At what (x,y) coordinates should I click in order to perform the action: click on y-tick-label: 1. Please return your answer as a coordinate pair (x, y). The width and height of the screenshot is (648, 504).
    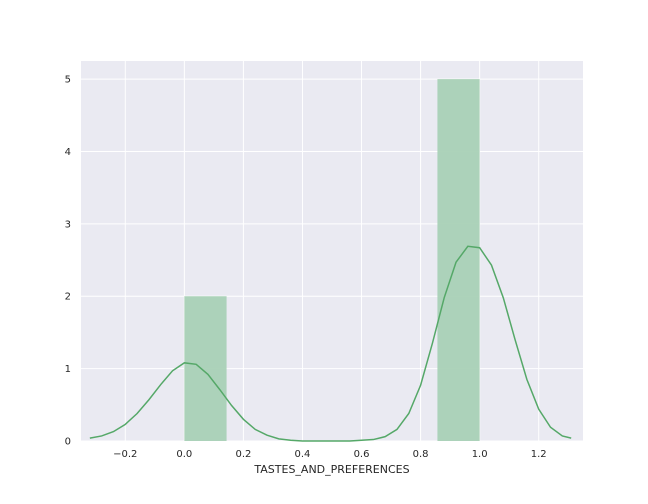
    Looking at the image, I should click on (68, 369).